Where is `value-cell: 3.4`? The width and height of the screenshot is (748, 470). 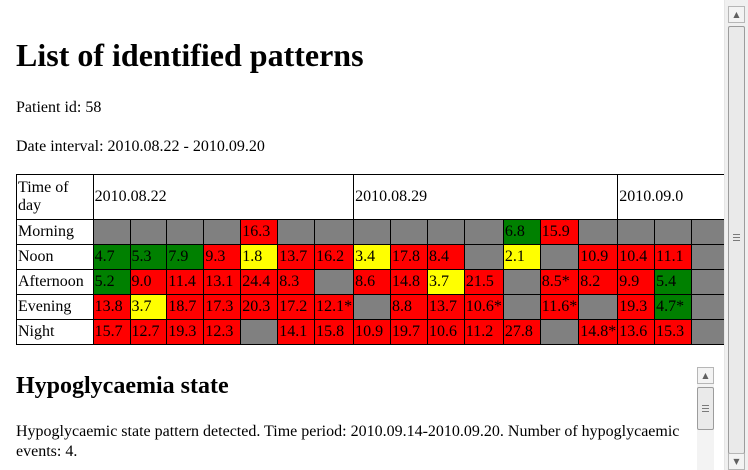
value-cell: 3.4 is located at coordinates (372, 257).